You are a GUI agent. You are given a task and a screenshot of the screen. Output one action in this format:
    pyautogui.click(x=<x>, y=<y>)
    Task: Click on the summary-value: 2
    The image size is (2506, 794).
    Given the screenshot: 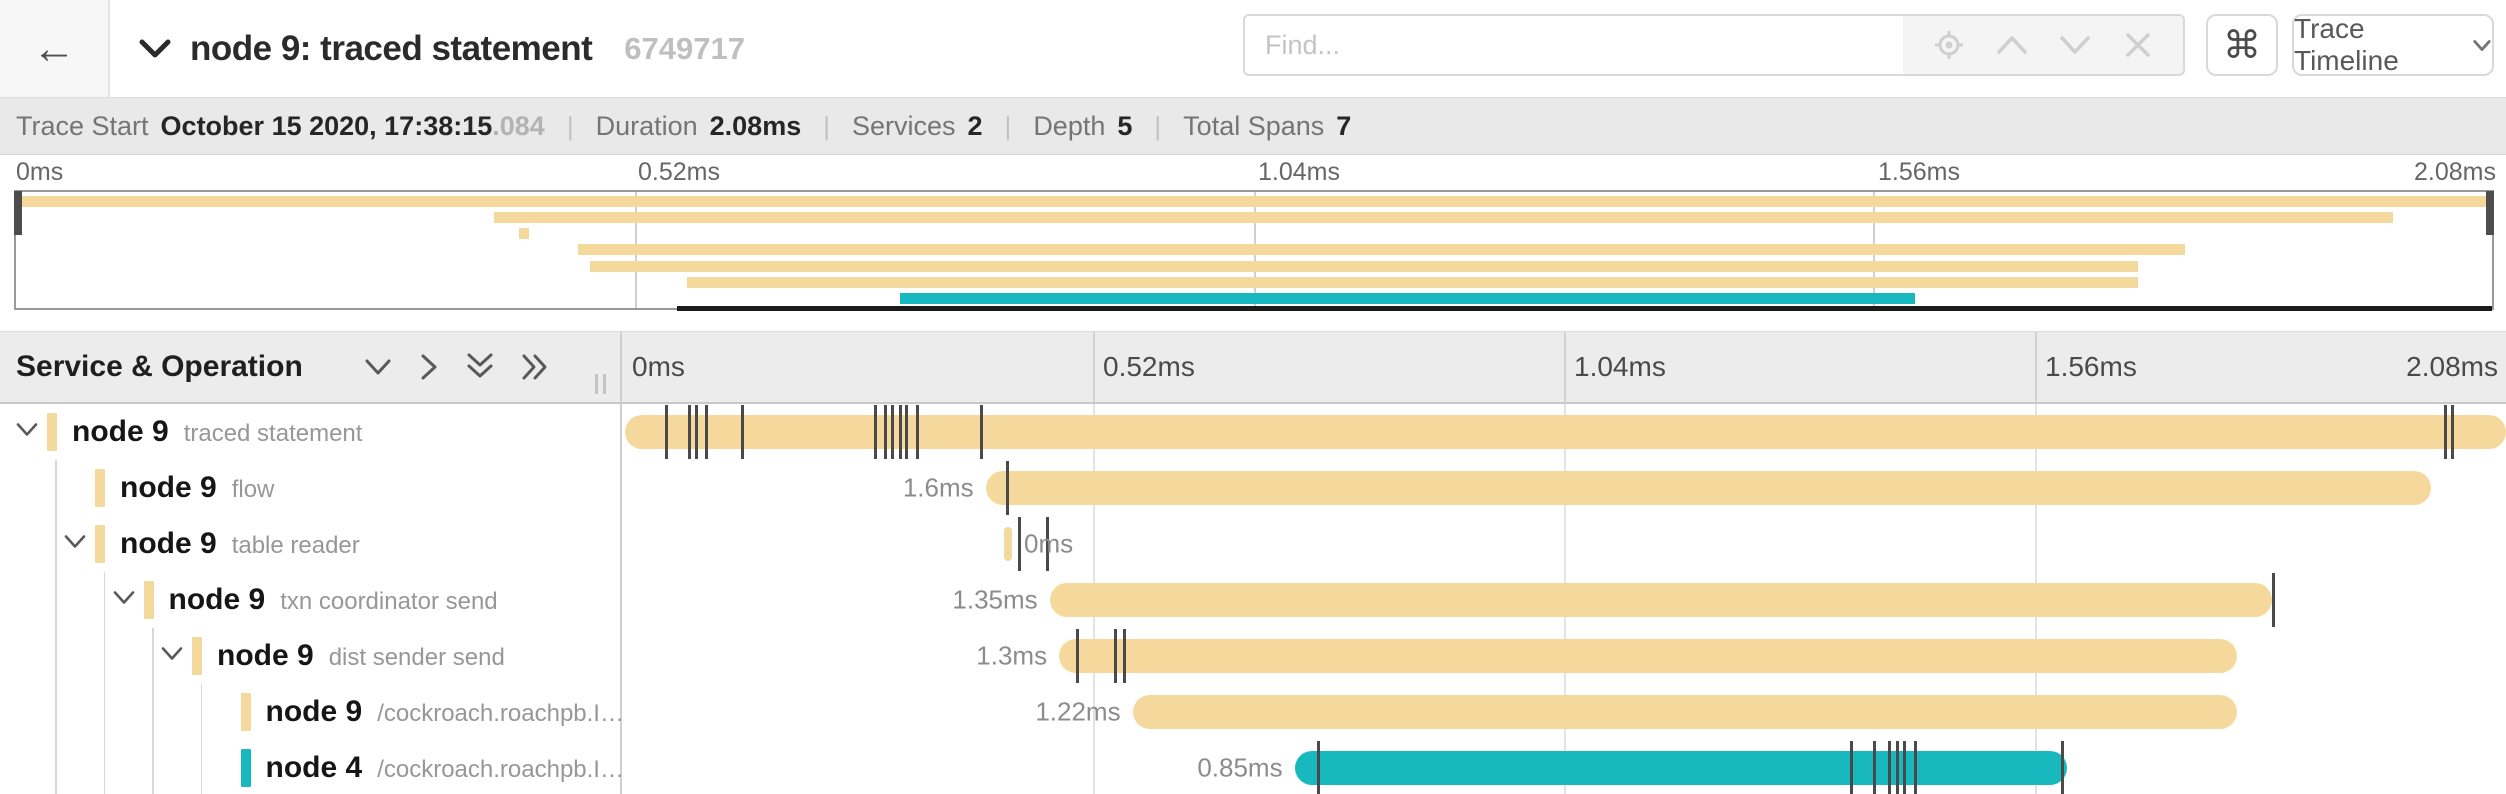 What is the action you would take?
    pyautogui.click(x=975, y=125)
    